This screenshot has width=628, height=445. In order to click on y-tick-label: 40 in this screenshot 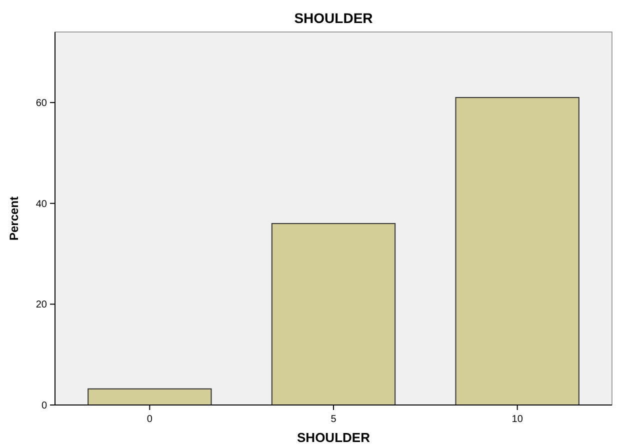, I will do `click(42, 204)`.